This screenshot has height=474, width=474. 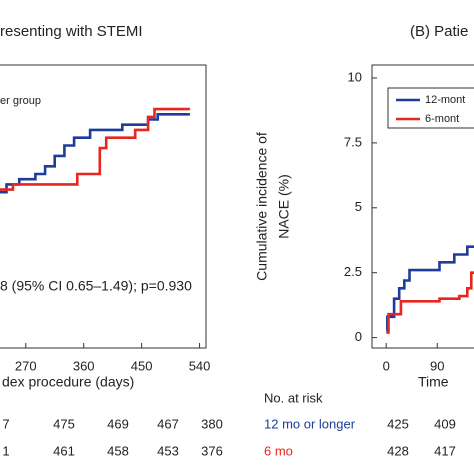 What do you see at coordinates (353, 141) in the screenshot?
I see `y-tick-label: 7.5` at bounding box center [353, 141].